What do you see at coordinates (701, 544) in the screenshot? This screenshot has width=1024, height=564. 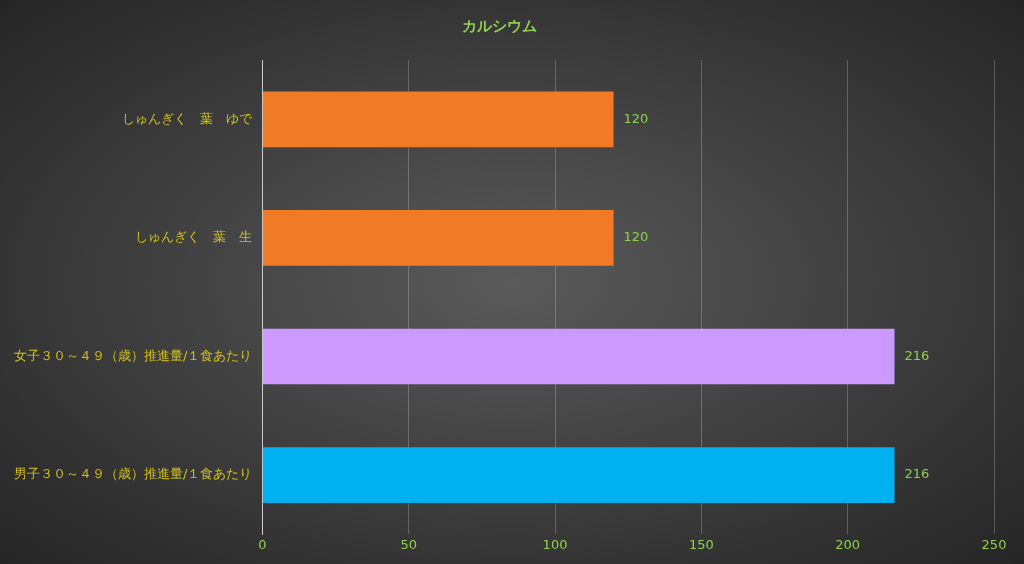 I see `x-tick-label: 150` at bounding box center [701, 544].